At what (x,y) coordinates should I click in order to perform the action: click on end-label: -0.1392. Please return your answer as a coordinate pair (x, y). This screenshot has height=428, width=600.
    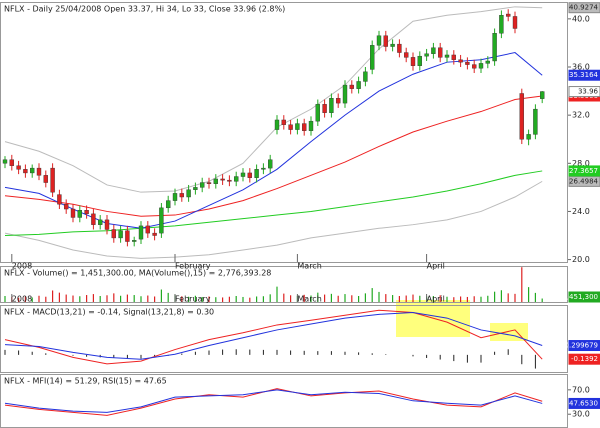
    Looking at the image, I should click on (584, 359).